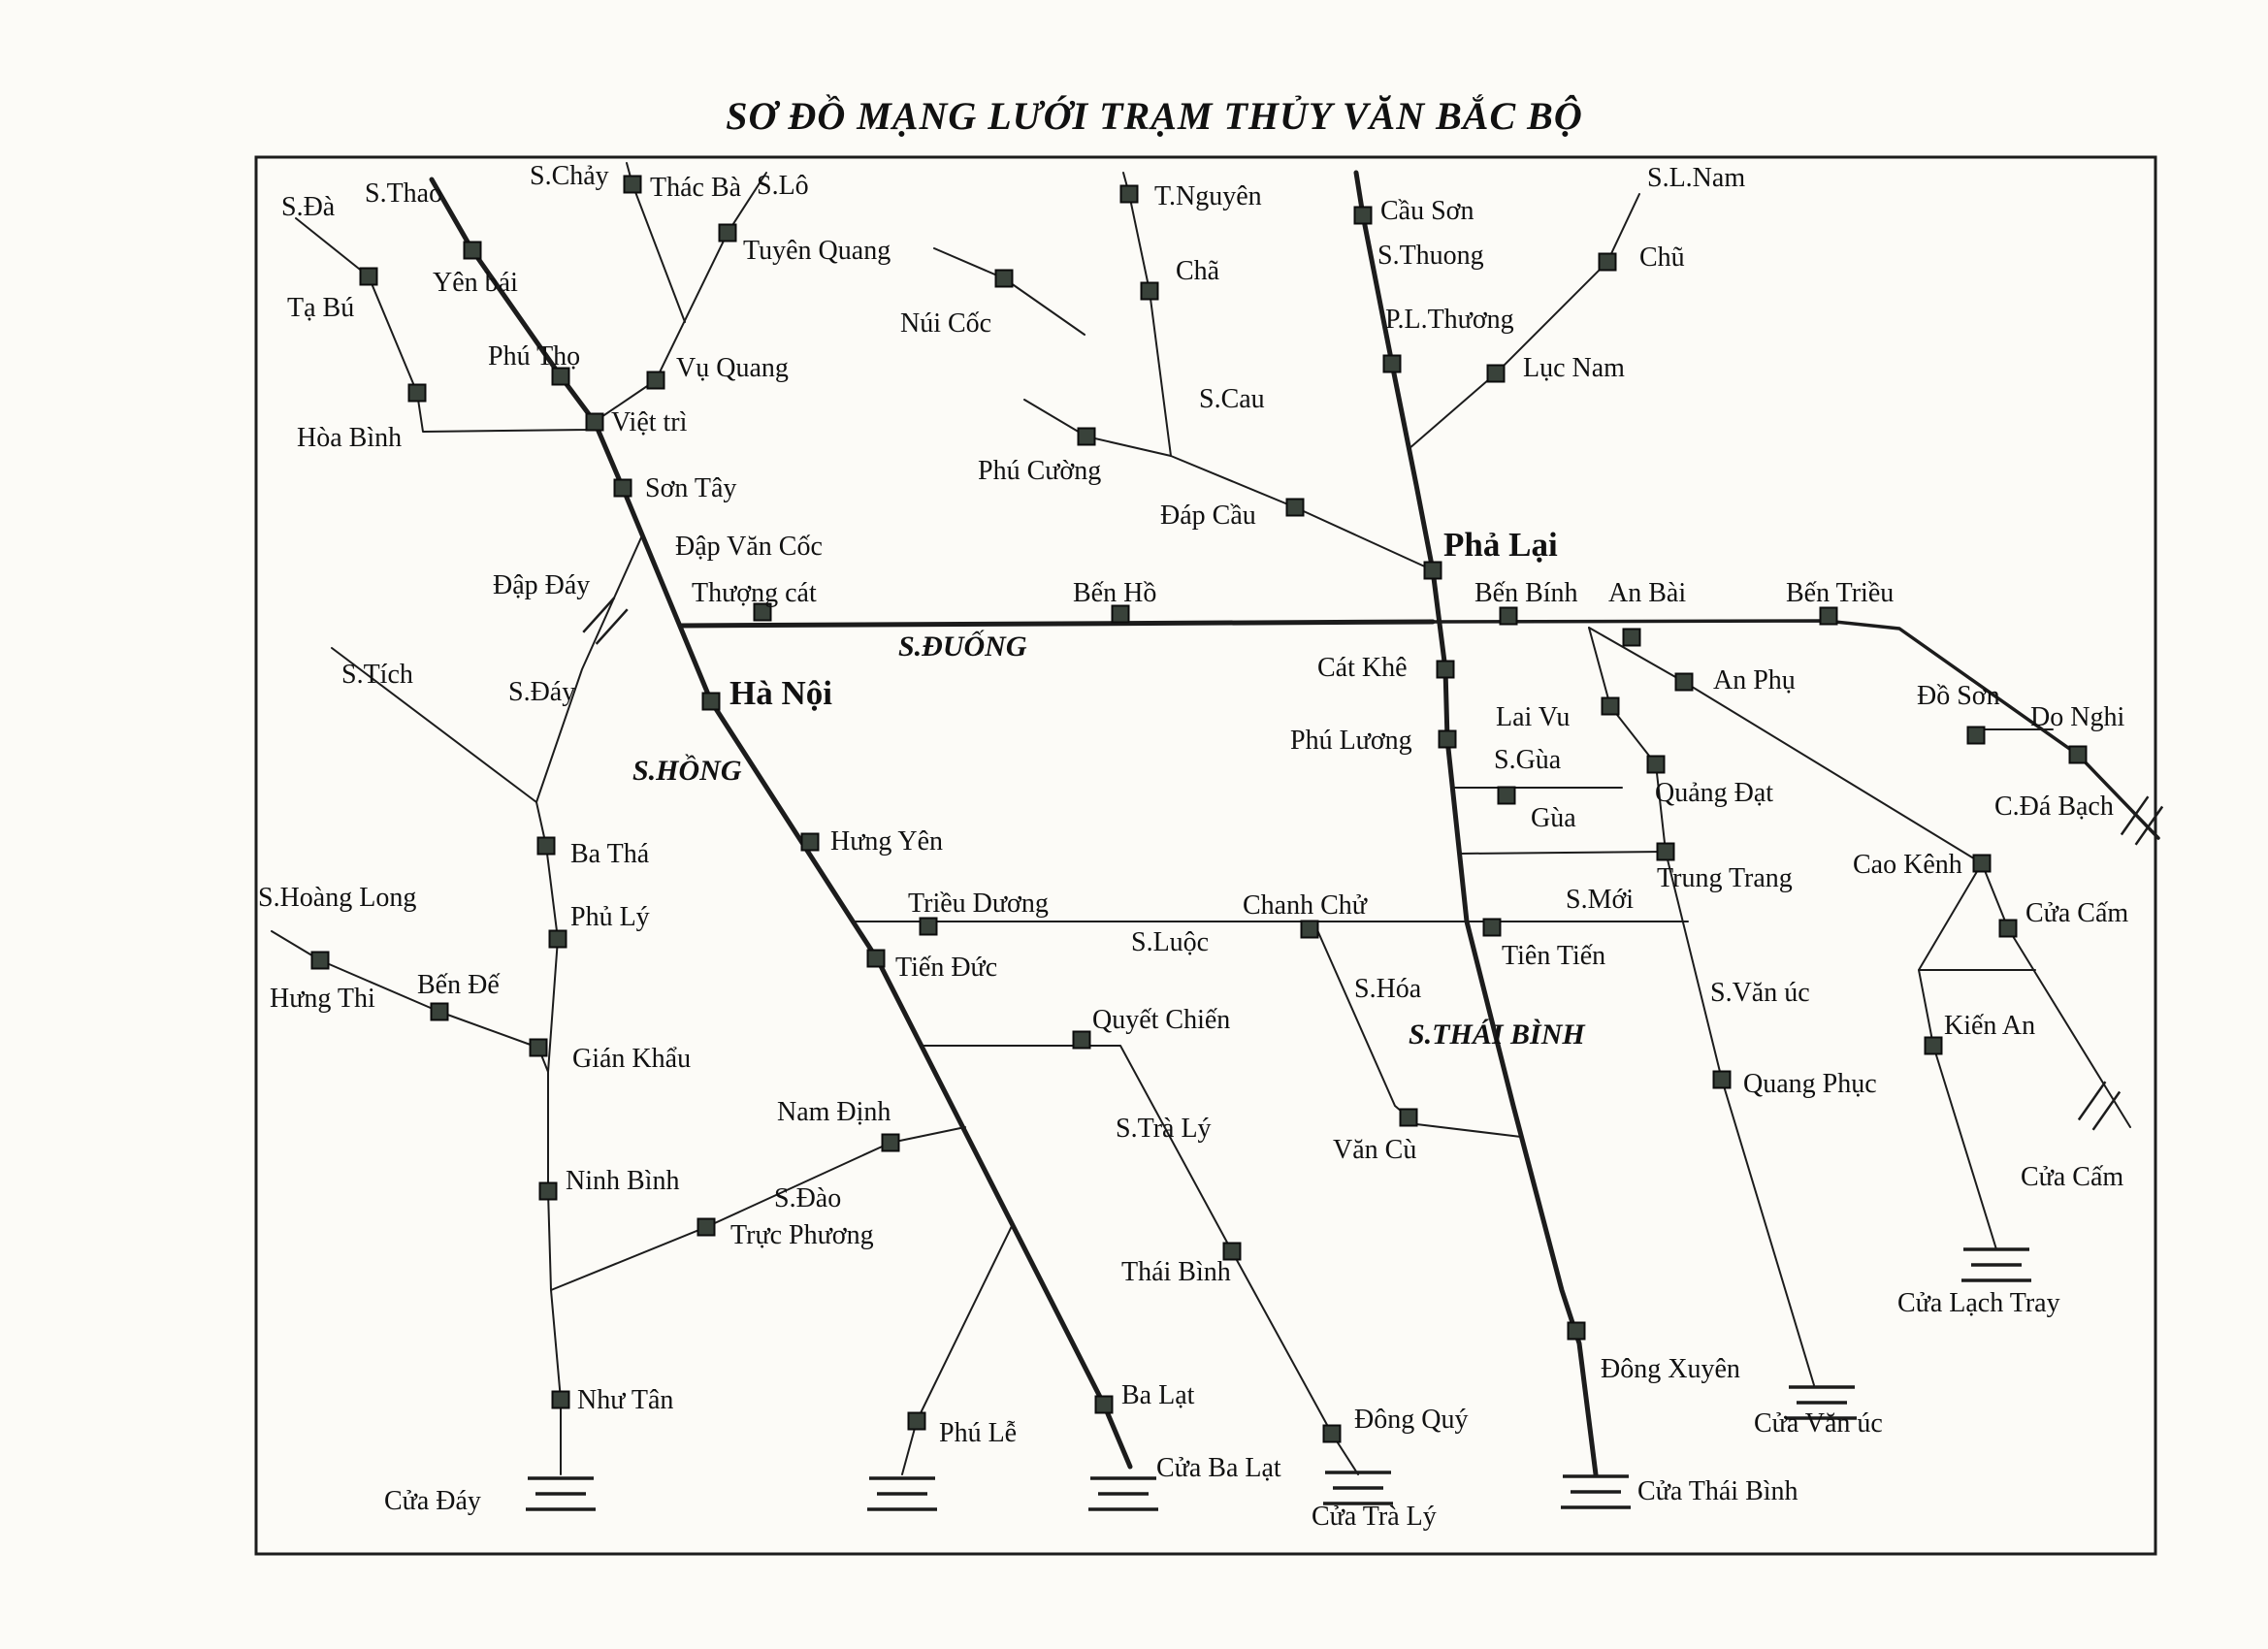 The width and height of the screenshot is (2268, 1649). Describe the element at coordinates (2077, 717) in the screenshot. I see `station-label: Do Nghi` at that location.